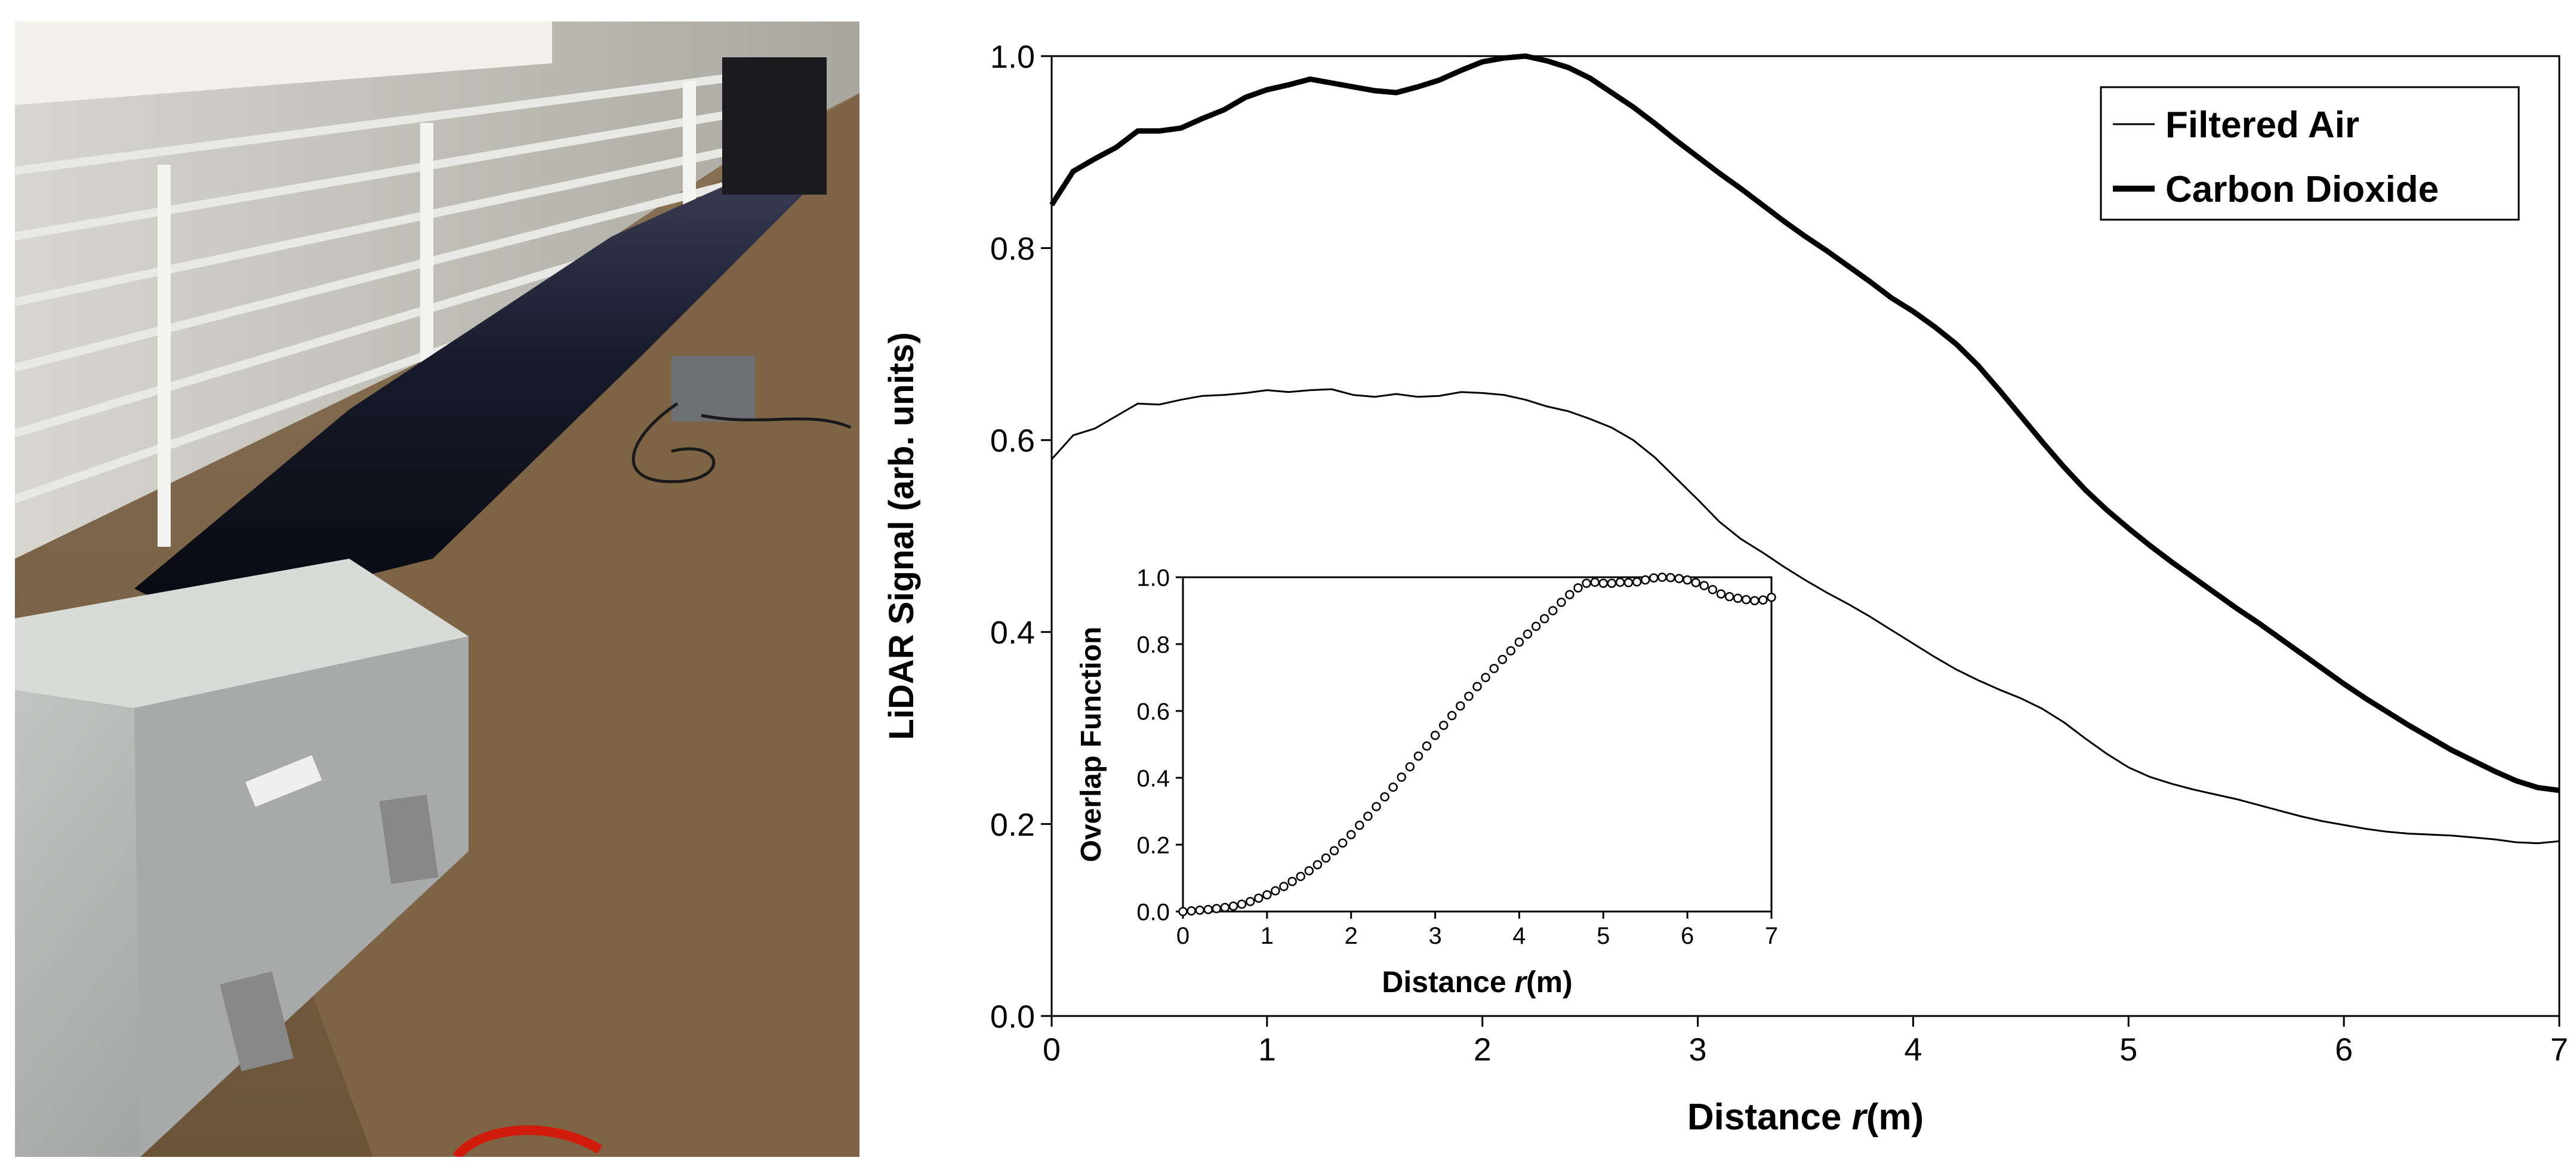  I want to click on main-y-tick-label: 0.2, so click(1012, 825).